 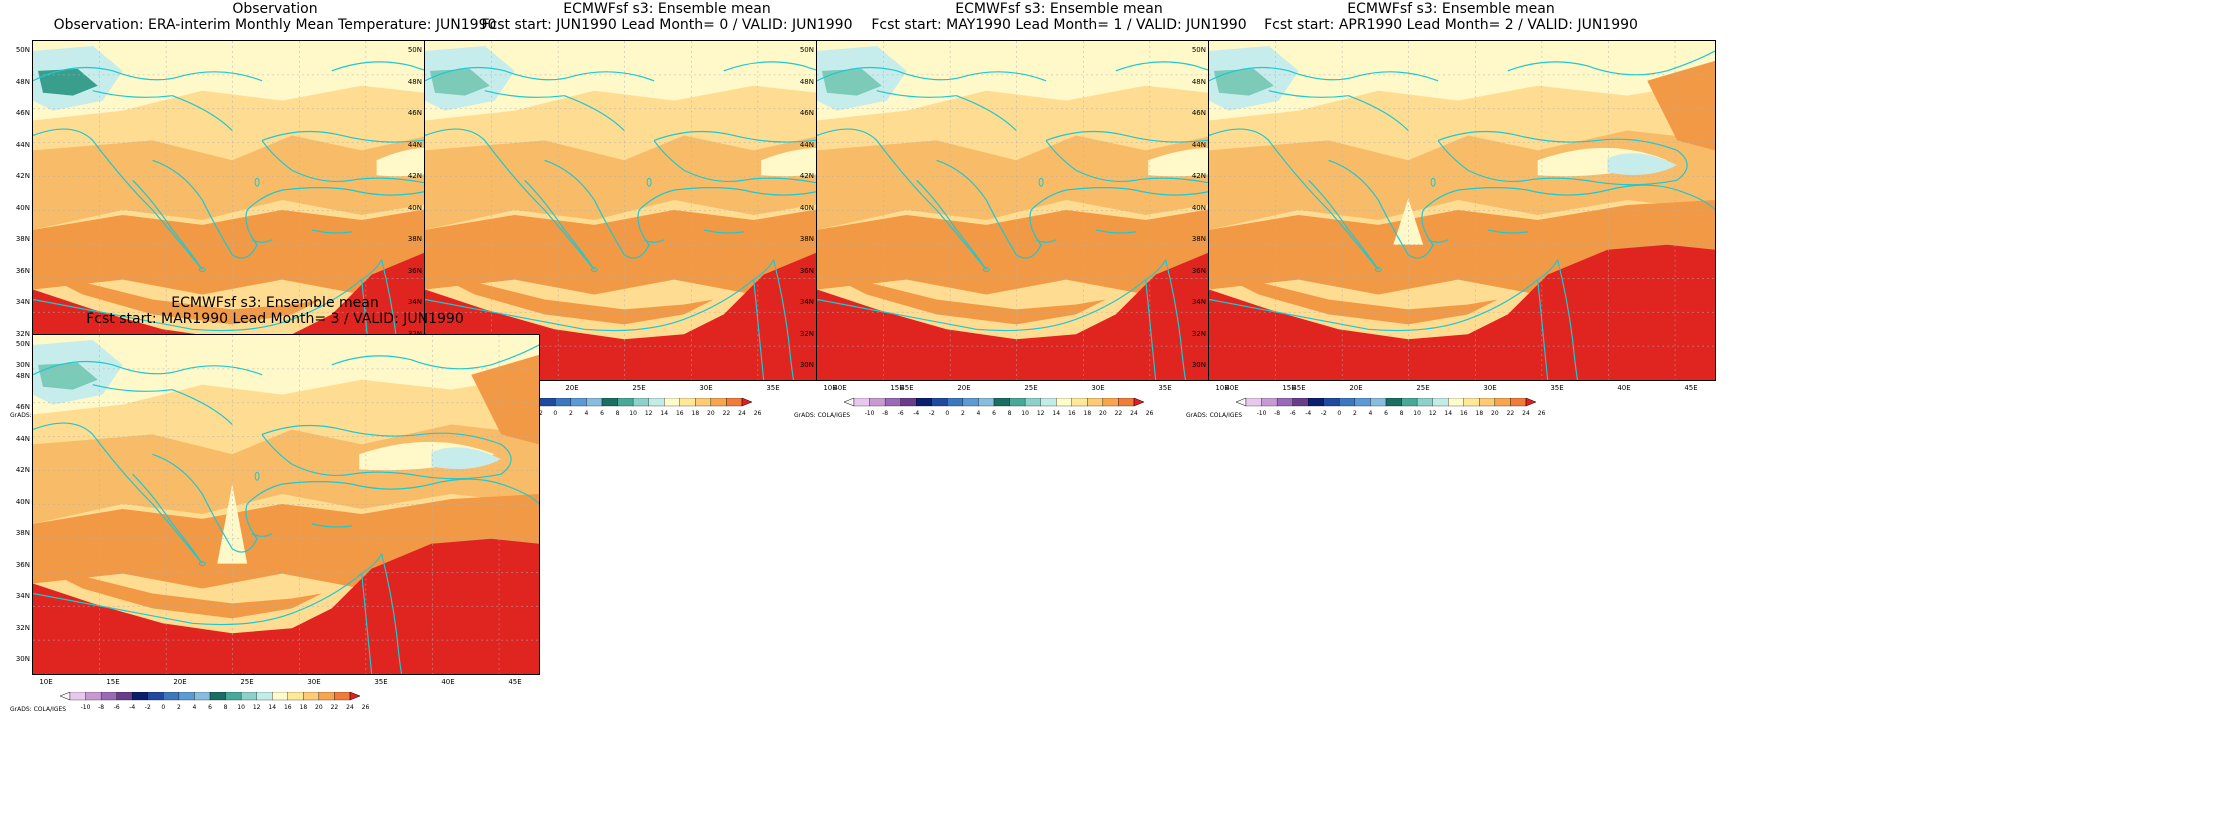 What do you see at coordinates (1222, 388) in the screenshot?
I see `longitude-label: 10E` at bounding box center [1222, 388].